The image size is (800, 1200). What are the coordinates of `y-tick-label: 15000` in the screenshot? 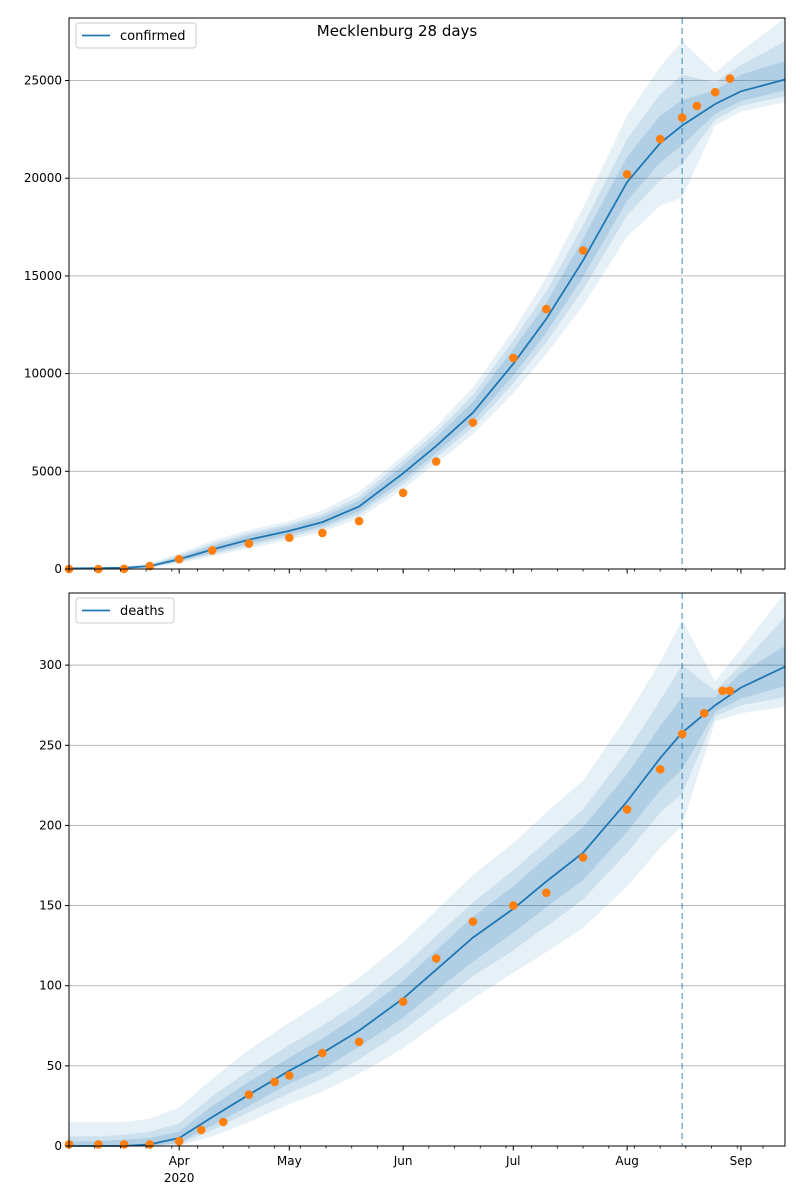 It's located at (43, 276).